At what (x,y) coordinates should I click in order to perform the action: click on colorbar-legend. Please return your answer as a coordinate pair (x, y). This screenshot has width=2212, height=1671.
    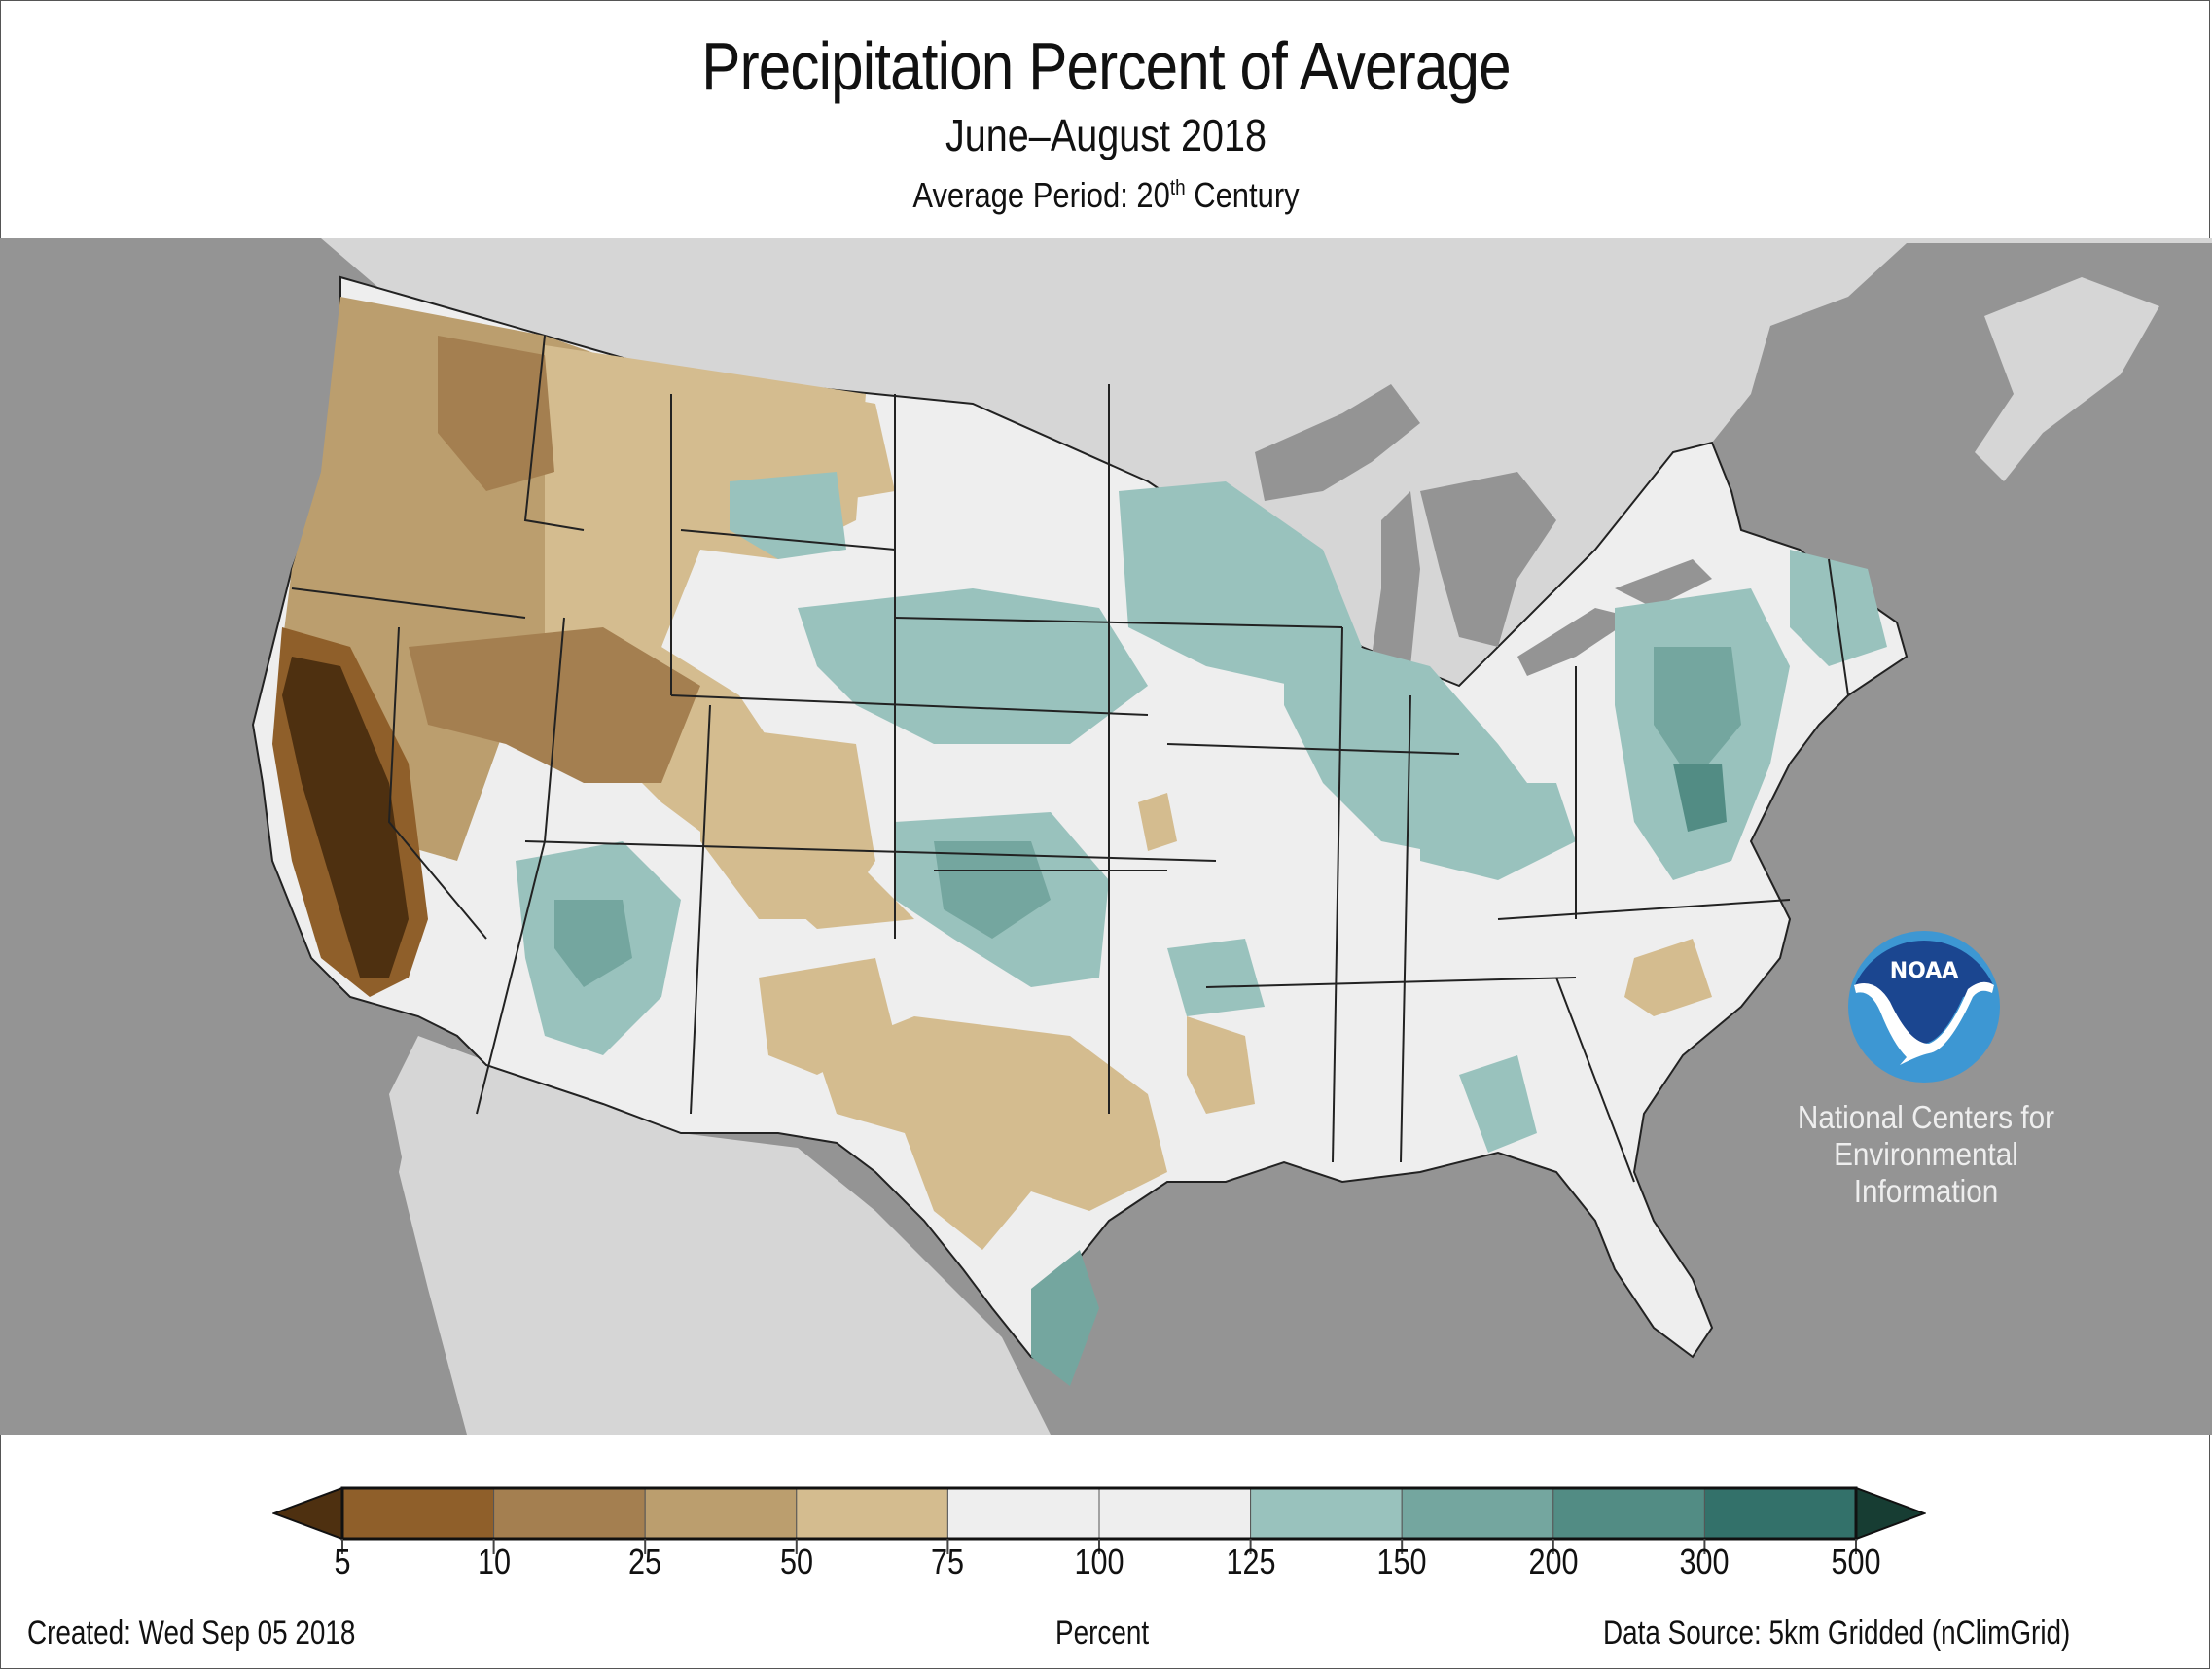
    Looking at the image, I should click on (1099, 1520).